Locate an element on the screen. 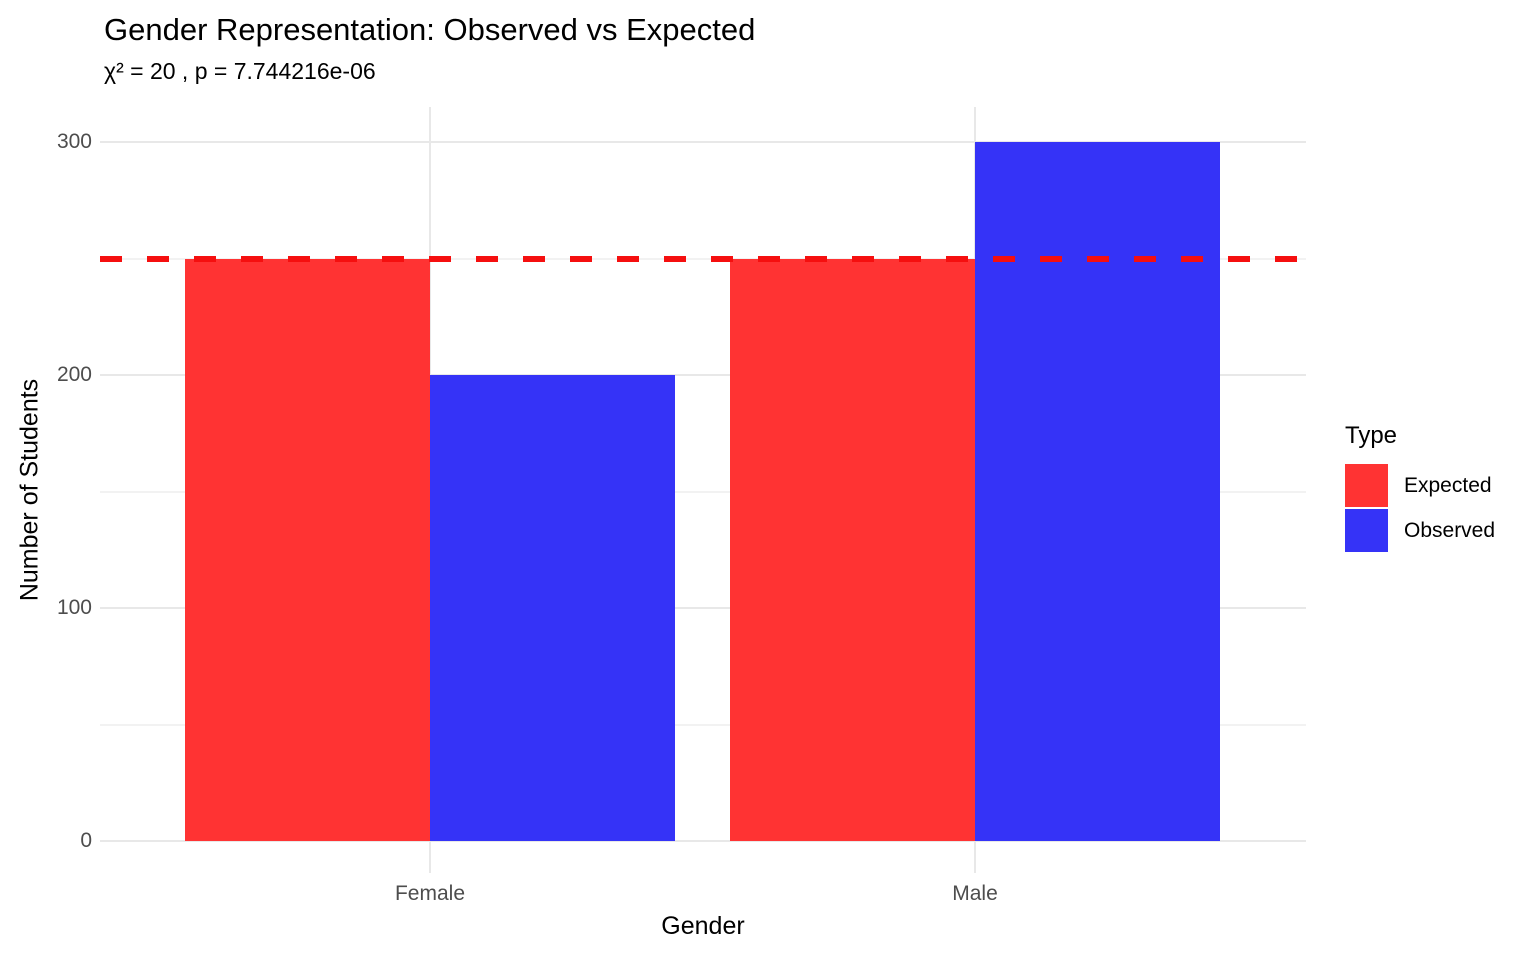  x-axis-title: Gender is located at coordinates (703, 926).